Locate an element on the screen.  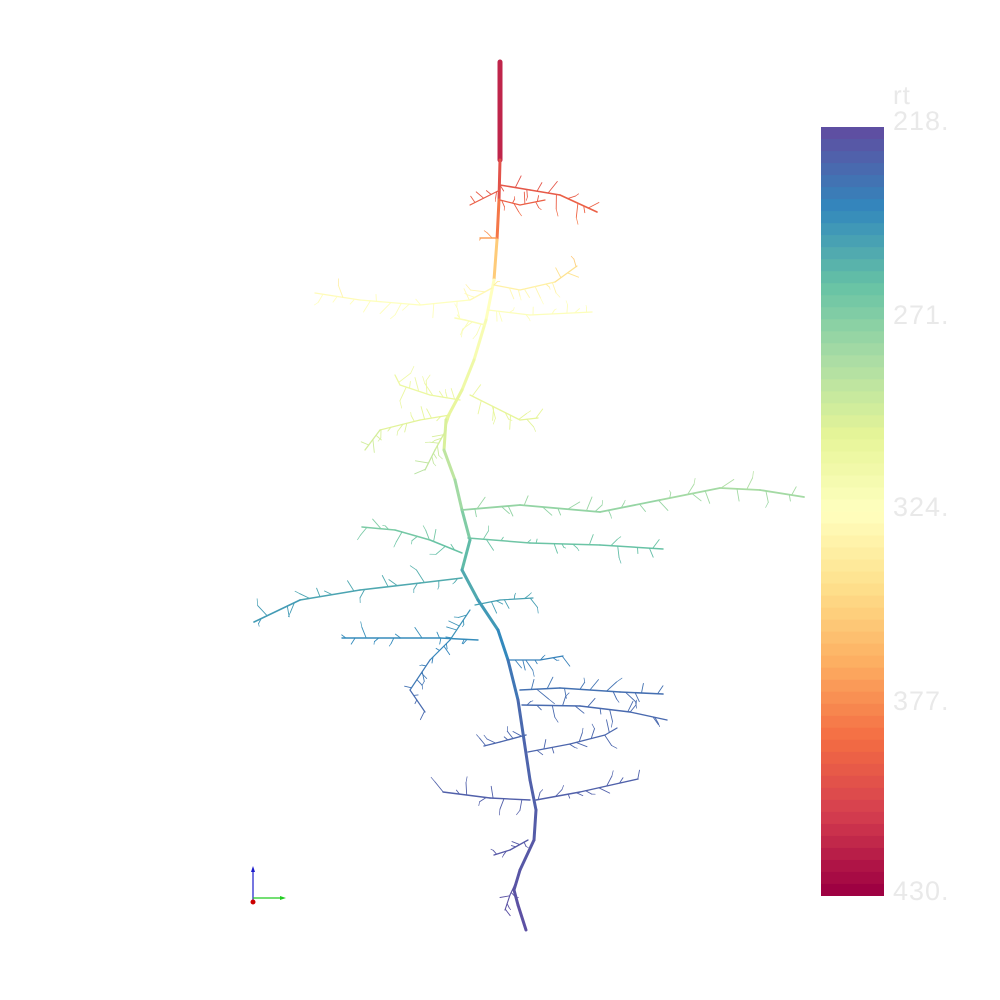
colorbar-title: rt is located at coordinates (902, 95).